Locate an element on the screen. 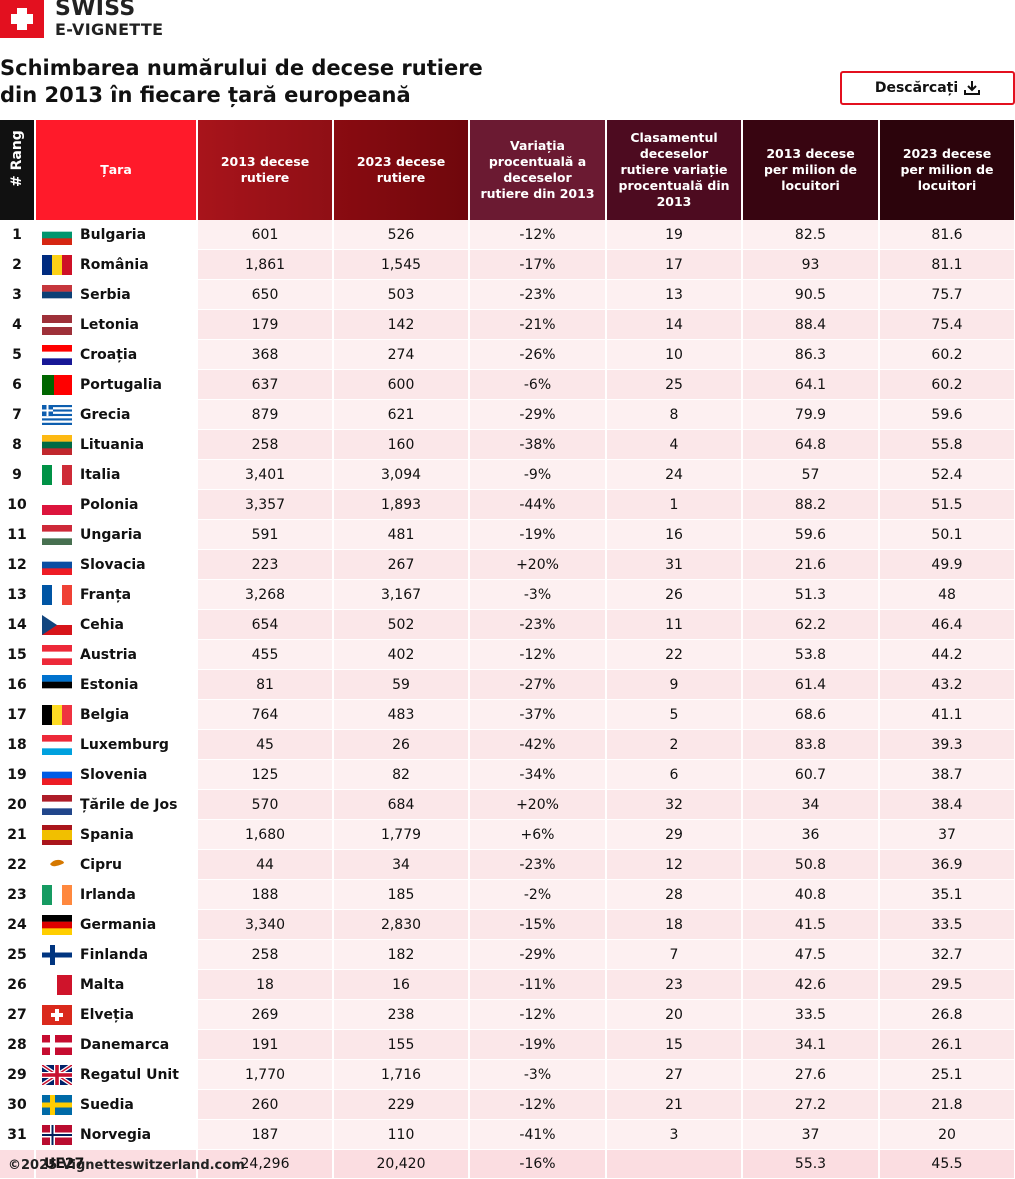 The height and width of the screenshot is (1179, 1015). table-row: 16 Estonia 81 59 -27% 9 61.4 43.2 is located at coordinates (507, 684).